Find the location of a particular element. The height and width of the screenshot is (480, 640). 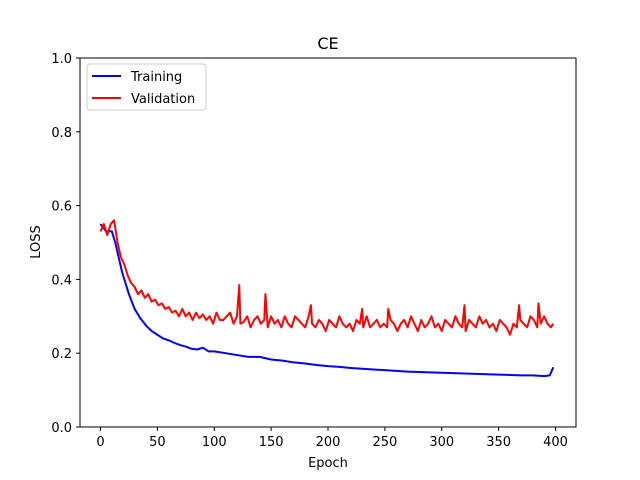

y-axis-label: LOSS is located at coordinates (36, 242).